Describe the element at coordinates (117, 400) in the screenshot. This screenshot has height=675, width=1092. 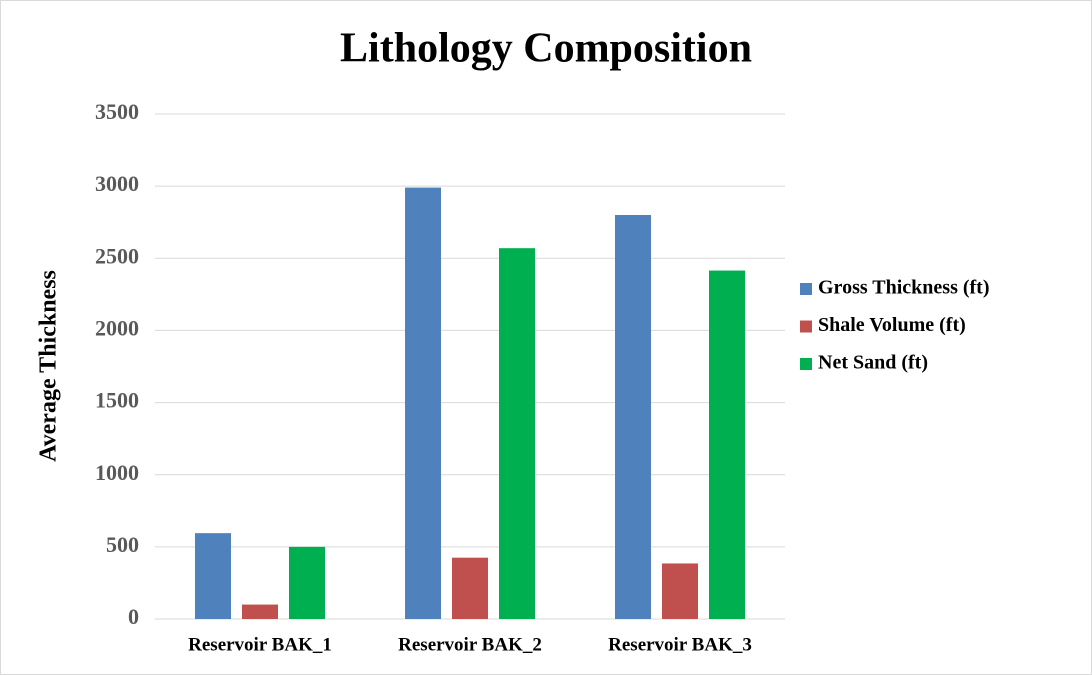
I see `y-tick-label: 1500` at that location.